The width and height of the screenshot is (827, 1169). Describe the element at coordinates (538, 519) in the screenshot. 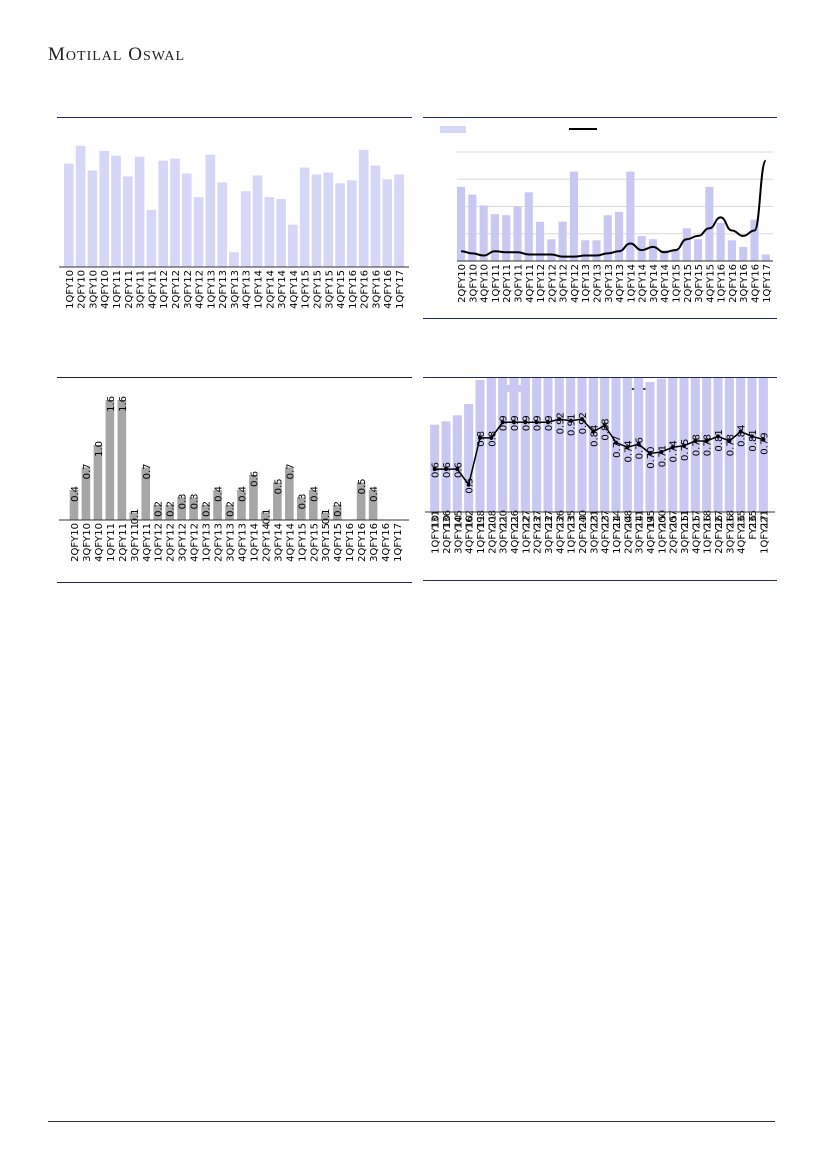

I see `chart4-bar-label: 237` at that location.